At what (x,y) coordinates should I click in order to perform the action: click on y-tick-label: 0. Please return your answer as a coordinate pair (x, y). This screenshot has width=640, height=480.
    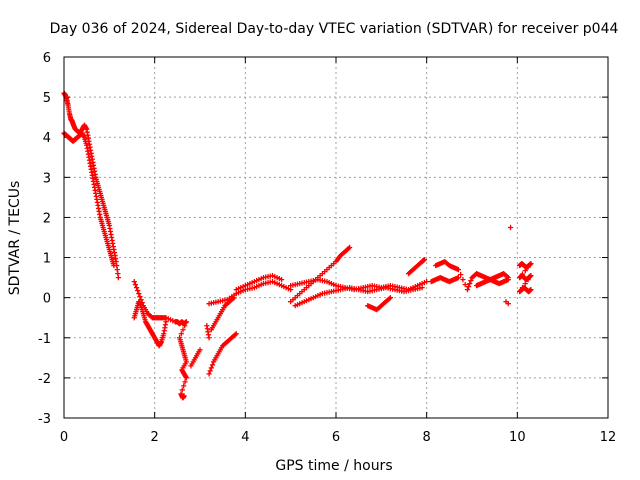
    Looking at the image, I should click on (47, 299).